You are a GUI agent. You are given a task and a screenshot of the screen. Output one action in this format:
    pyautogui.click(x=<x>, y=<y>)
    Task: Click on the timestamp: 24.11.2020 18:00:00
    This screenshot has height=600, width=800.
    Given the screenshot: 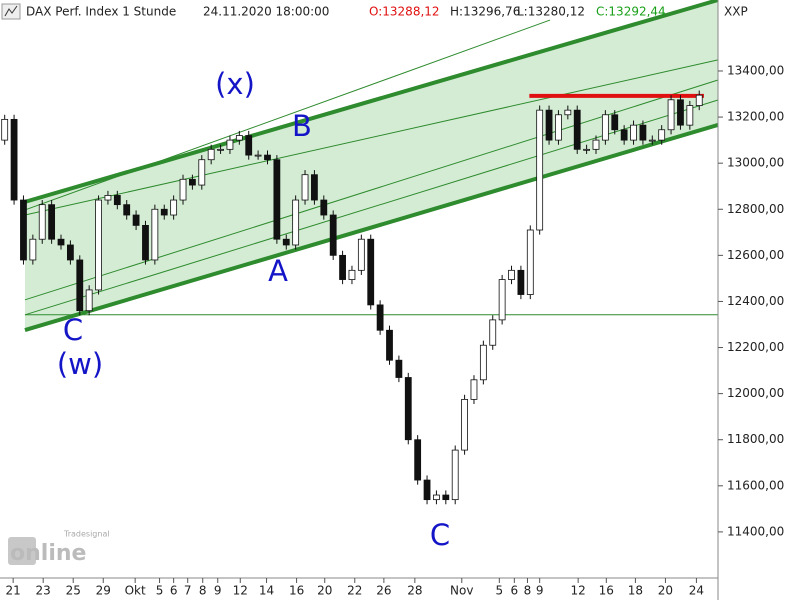 What is the action you would take?
    pyautogui.click(x=266, y=12)
    